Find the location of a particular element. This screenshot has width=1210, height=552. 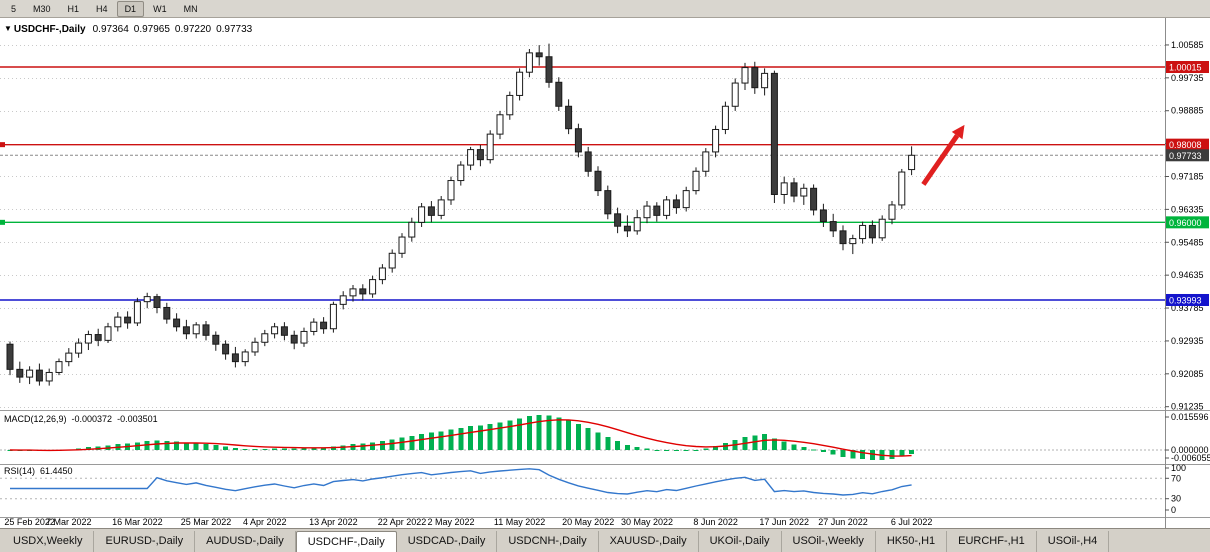

timeframe-button-mn: MN is located at coordinates (190, 8).